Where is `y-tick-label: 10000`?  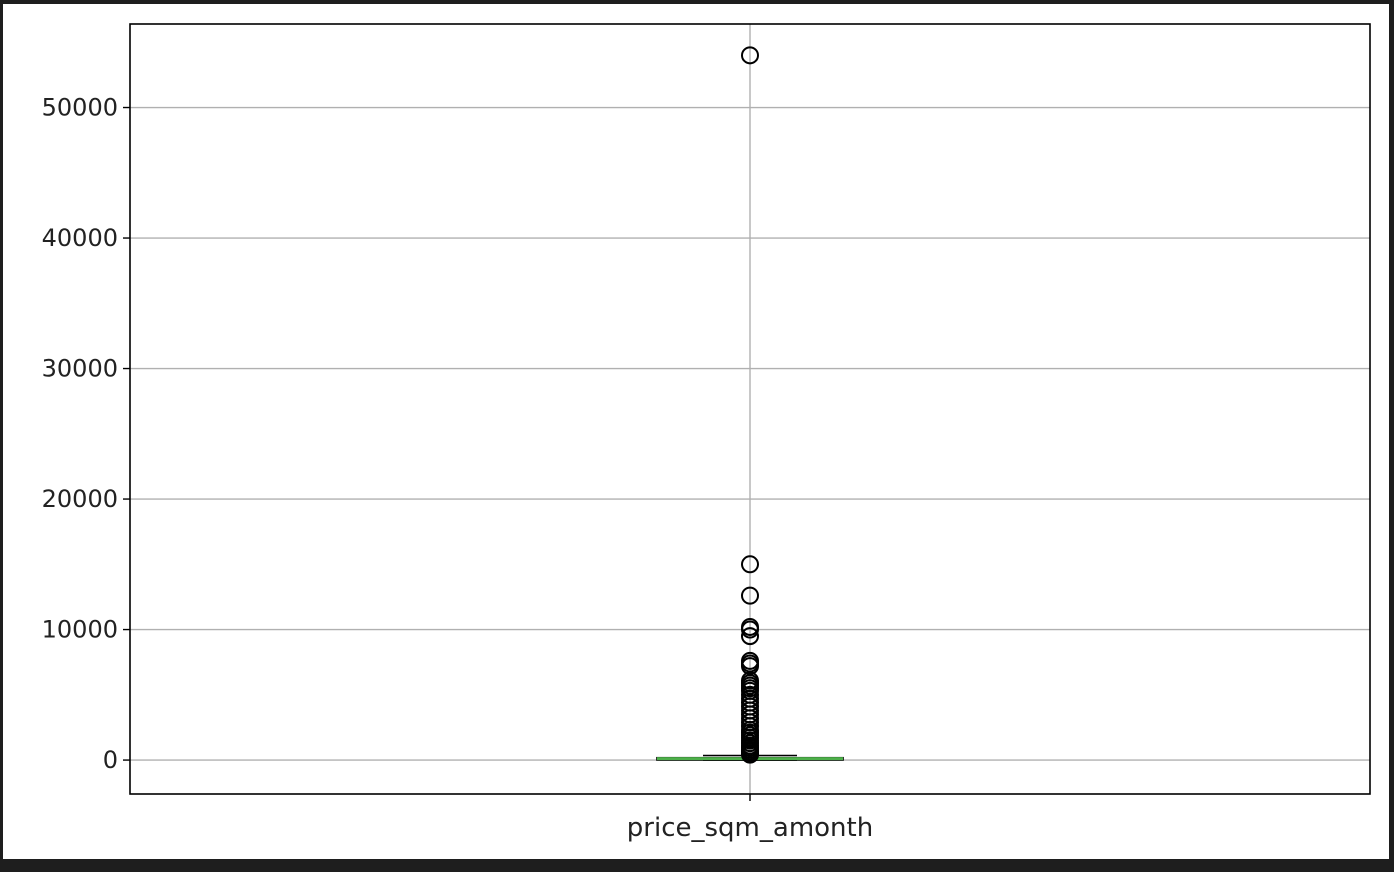
y-tick-label: 10000 is located at coordinates (80, 630).